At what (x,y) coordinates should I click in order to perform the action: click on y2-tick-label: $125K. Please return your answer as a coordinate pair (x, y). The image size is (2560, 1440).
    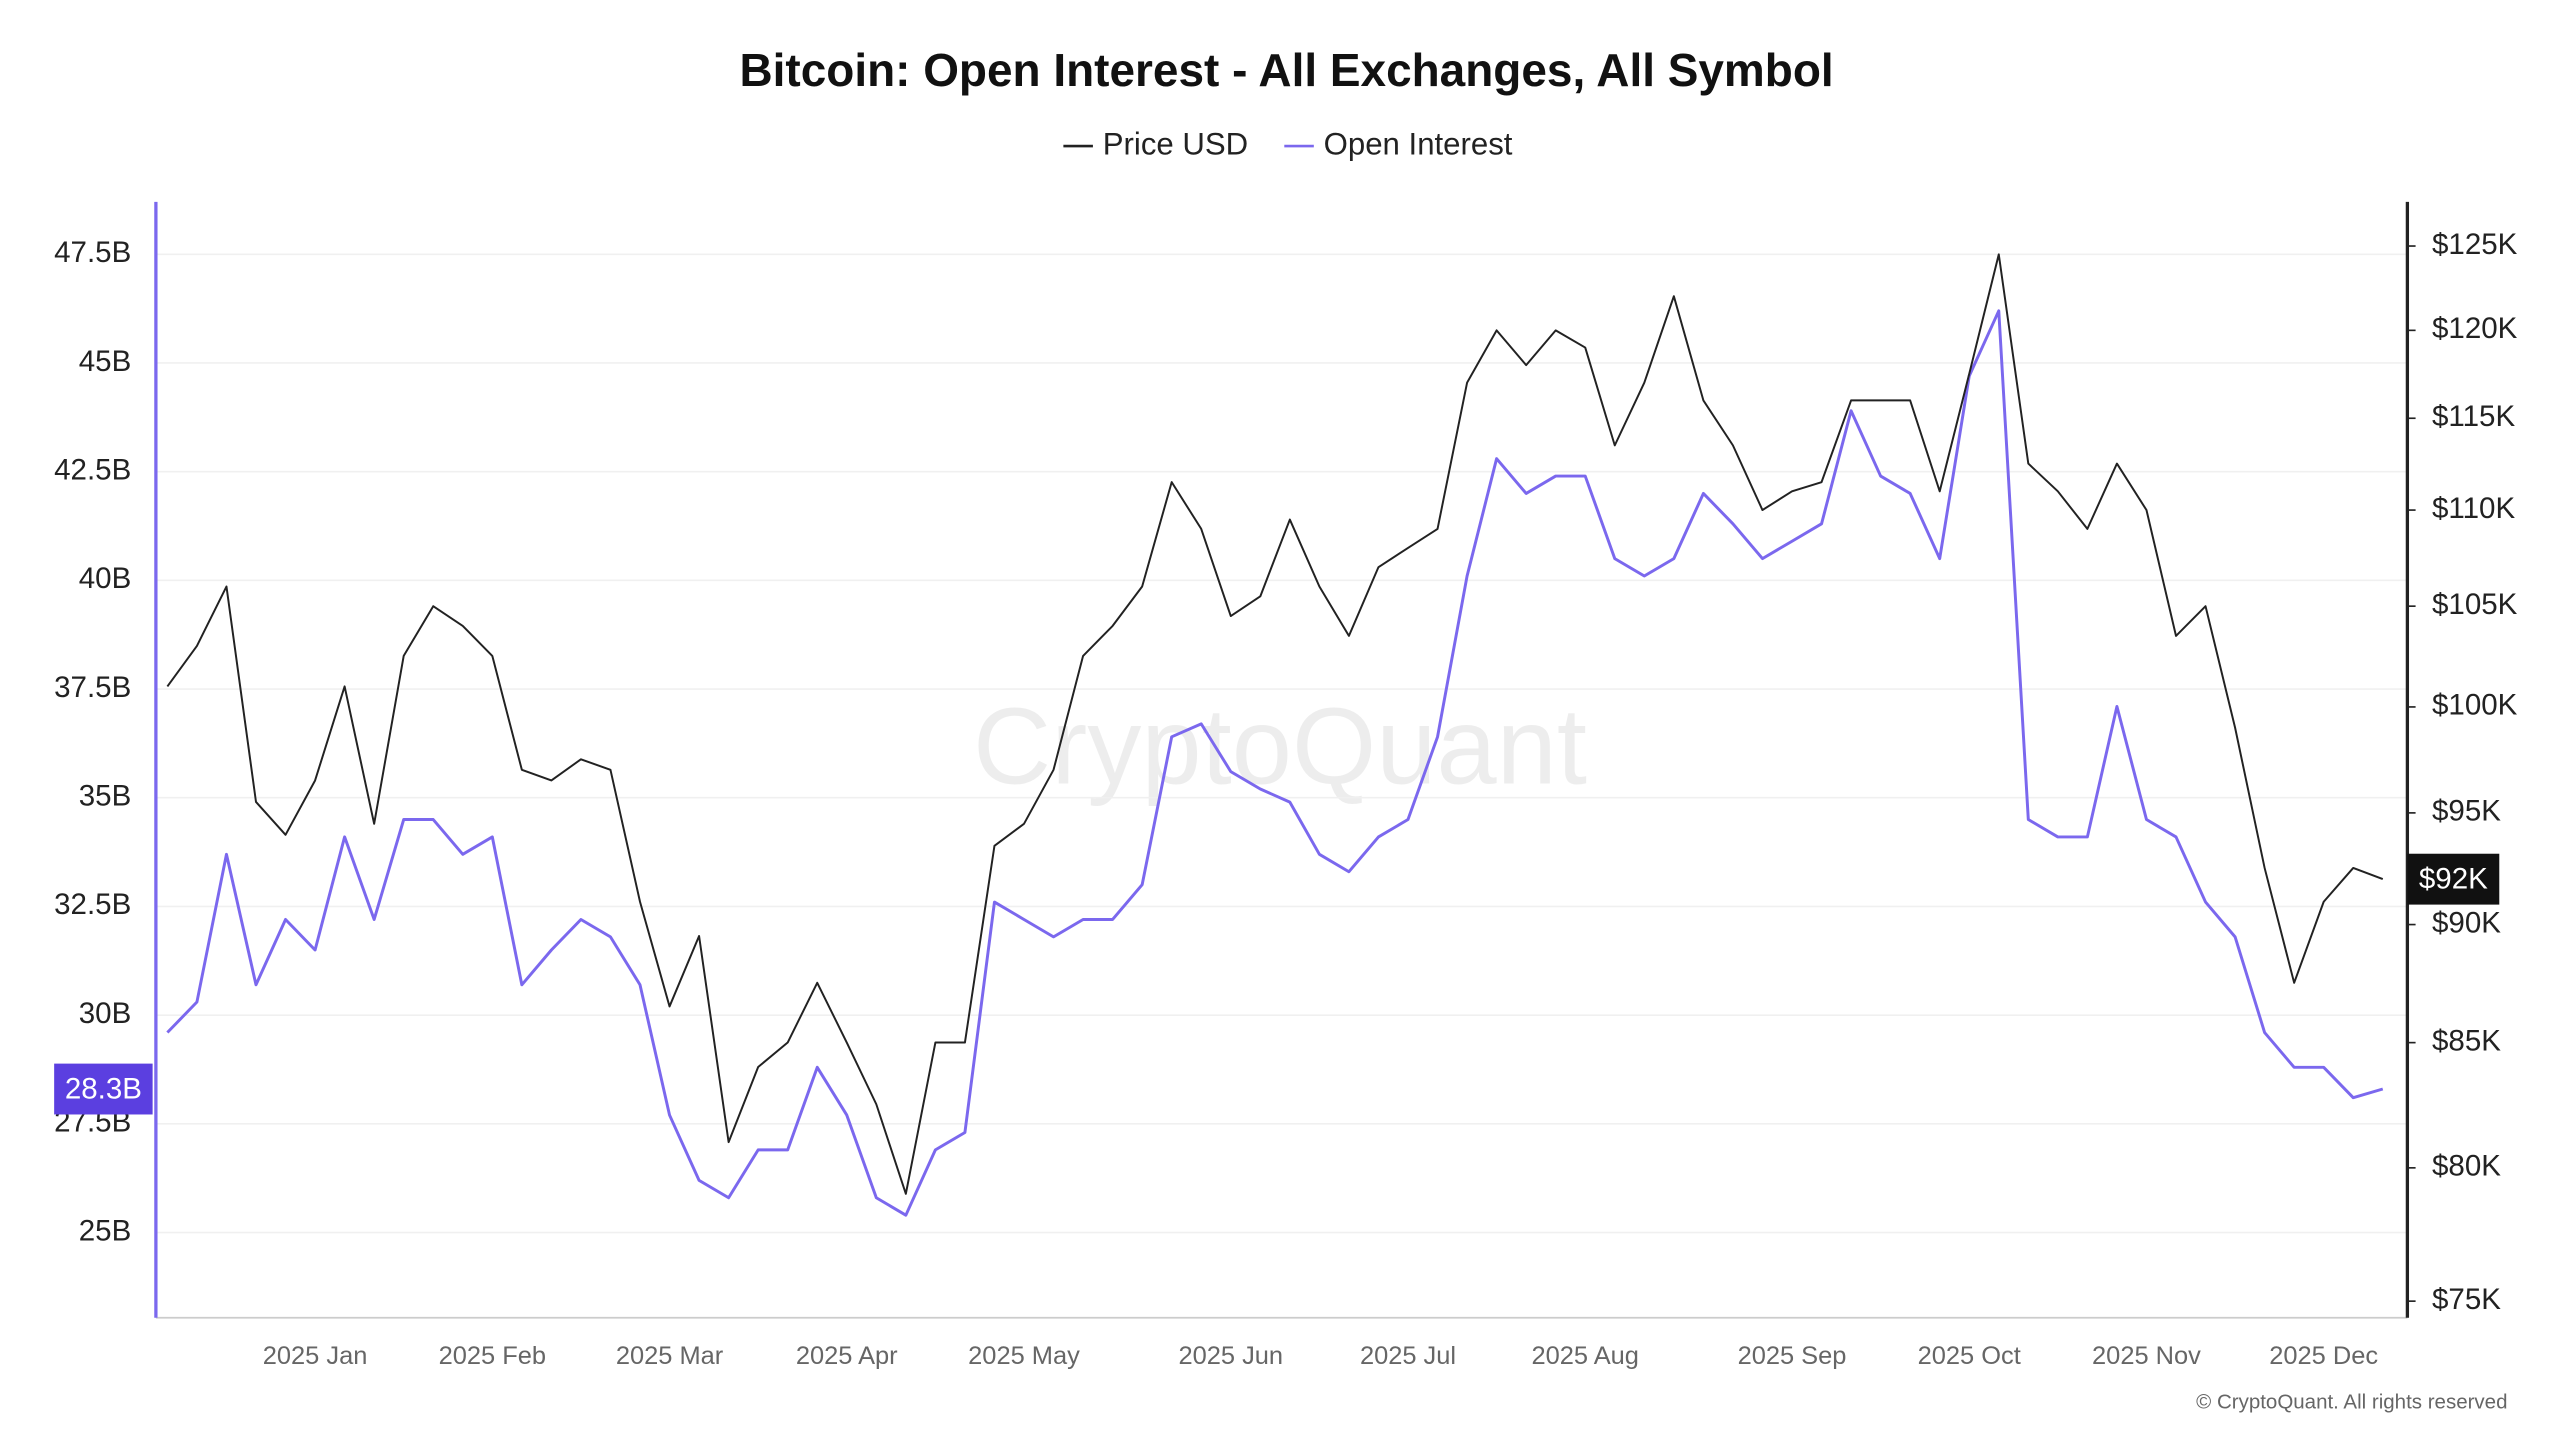
    Looking at the image, I should click on (2475, 244).